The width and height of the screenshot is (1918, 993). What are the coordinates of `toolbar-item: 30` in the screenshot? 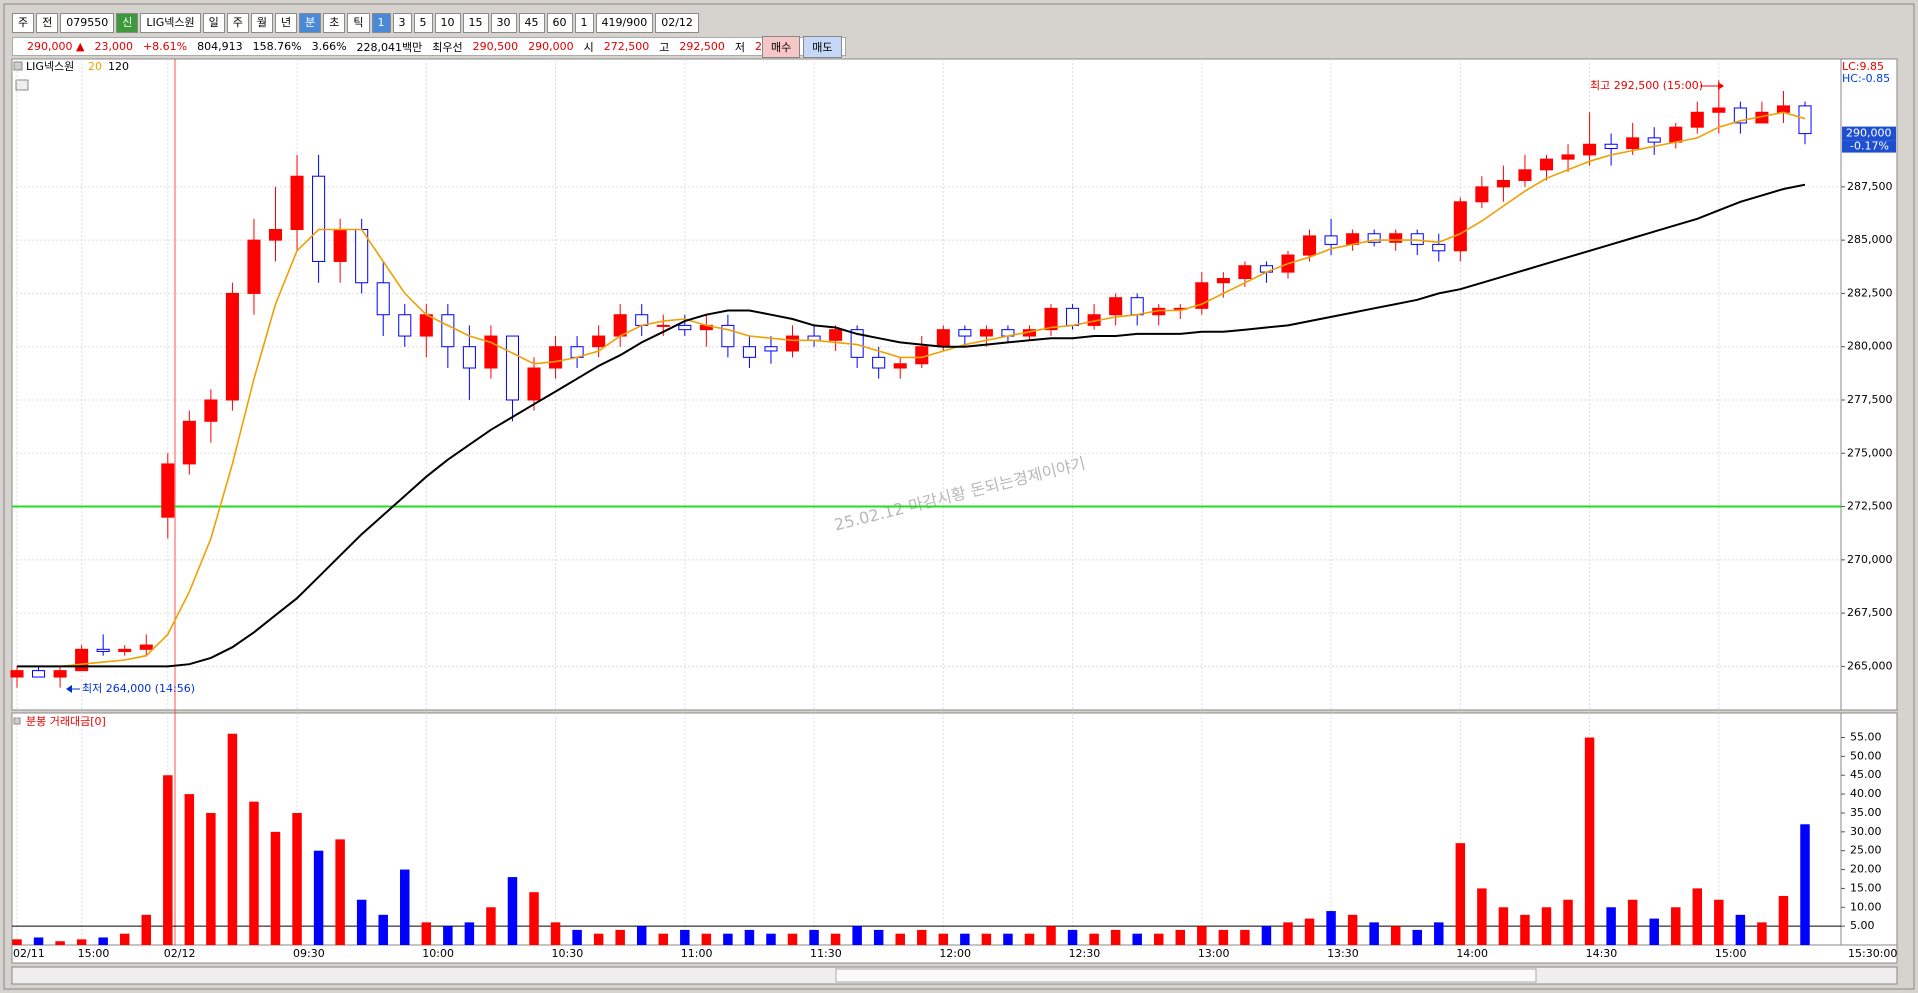 It's located at (503, 23).